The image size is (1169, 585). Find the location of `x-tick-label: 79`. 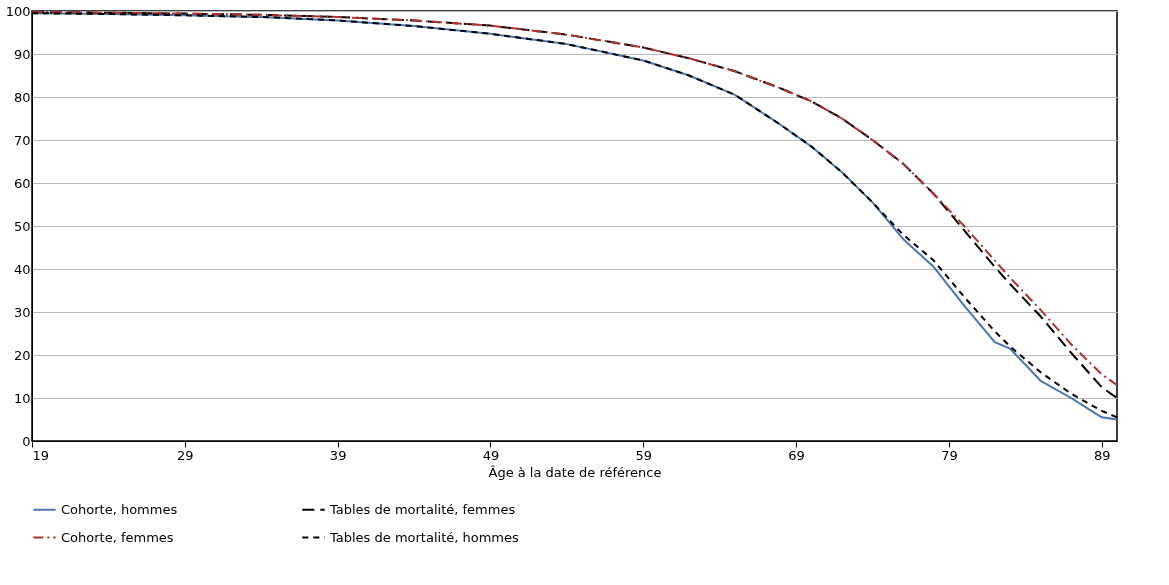

x-tick-label: 79 is located at coordinates (949, 455).